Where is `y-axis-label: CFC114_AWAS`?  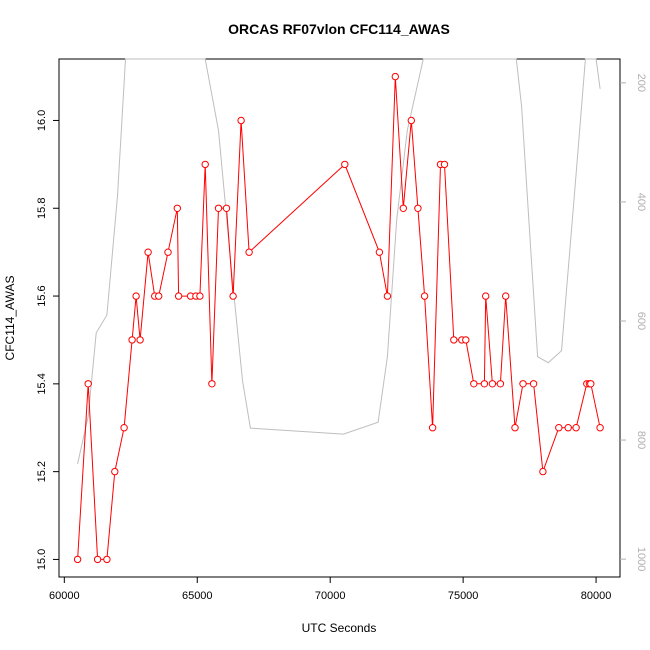 y-axis-label: CFC114_AWAS is located at coordinates (10, 318).